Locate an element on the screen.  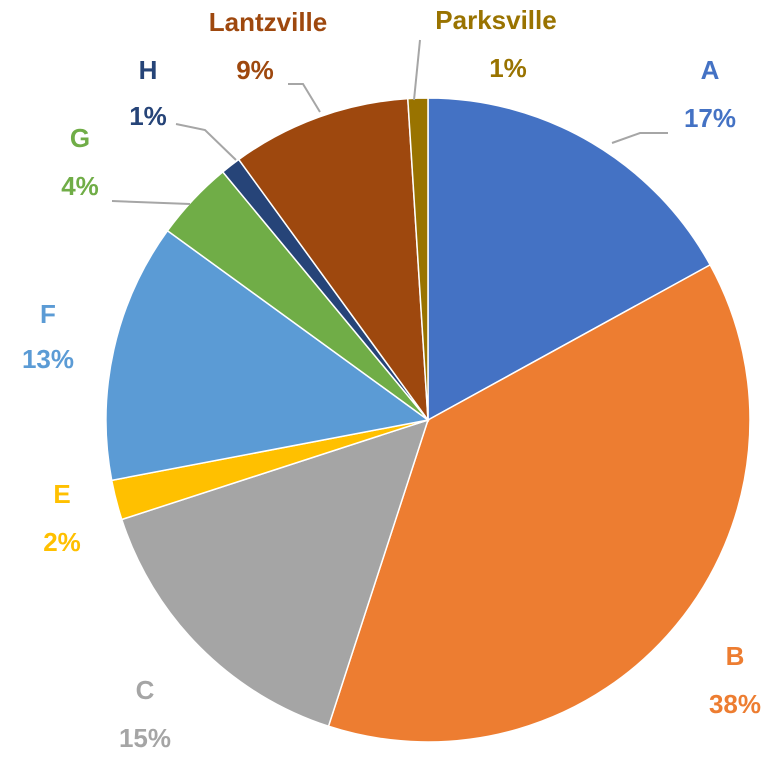
value-label: 15% is located at coordinates (145, 738).